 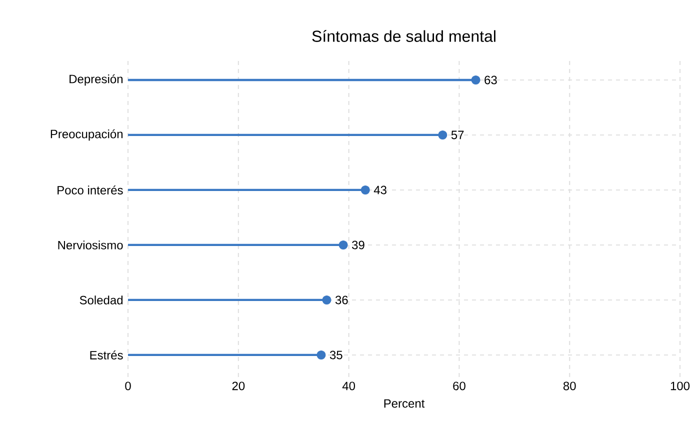 I want to click on data-label: 43, so click(x=380, y=190).